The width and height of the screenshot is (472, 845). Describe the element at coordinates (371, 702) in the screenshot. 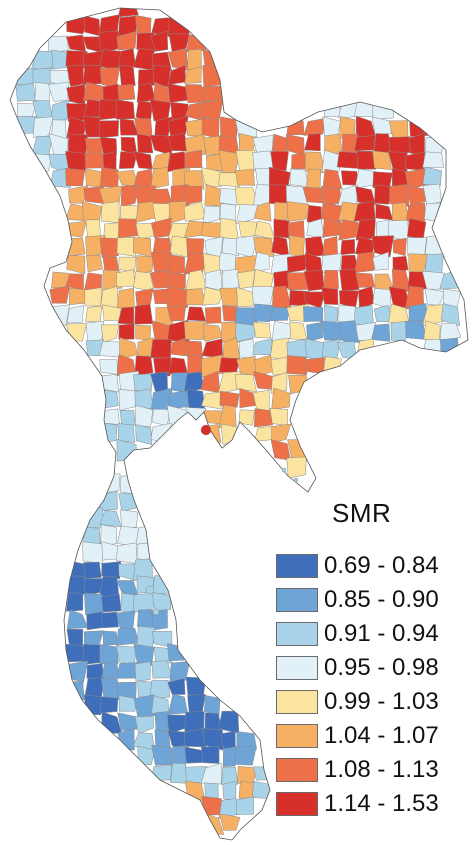

I see `legend-item: 0.99 - 1.03` at that location.